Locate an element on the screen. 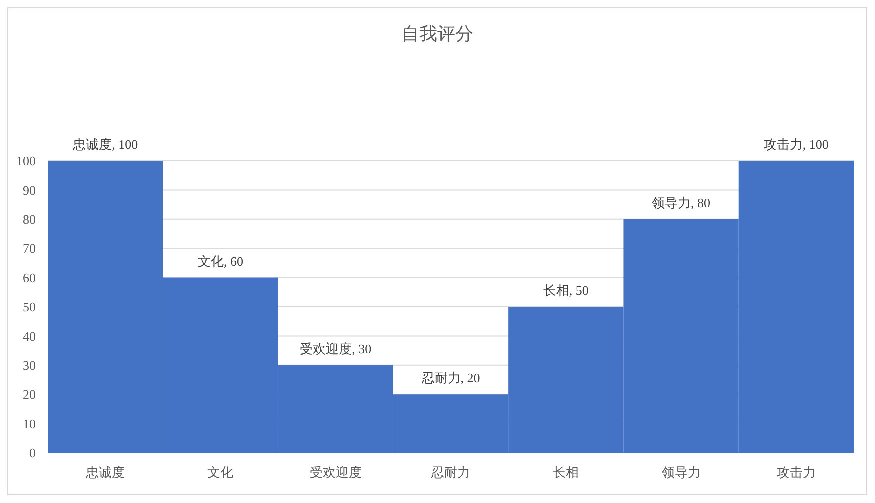 The height and width of the screenshot is (503, 875). data-label: 文化, 60 is located at coordinates (221, 261).